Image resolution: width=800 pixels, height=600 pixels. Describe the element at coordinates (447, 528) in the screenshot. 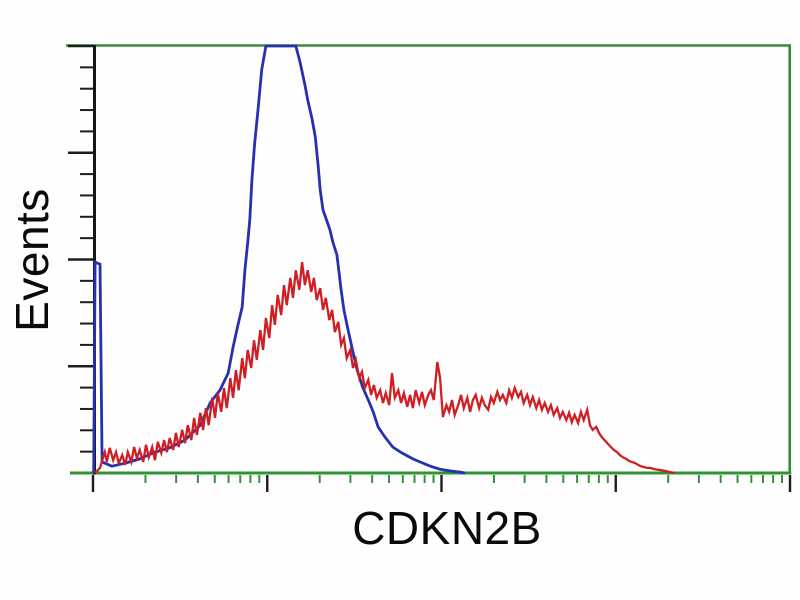

I see `x-axis-label: CDKN2B` at that location.